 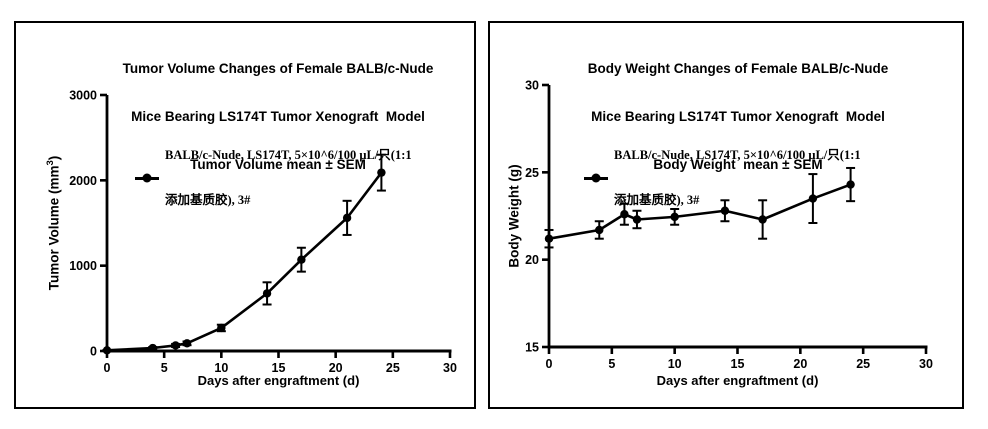 What do you see at coordinates (50, 163) in the screenshot?
I see `y-axis-label-superscript: 3` at bounding box center [50, 163].